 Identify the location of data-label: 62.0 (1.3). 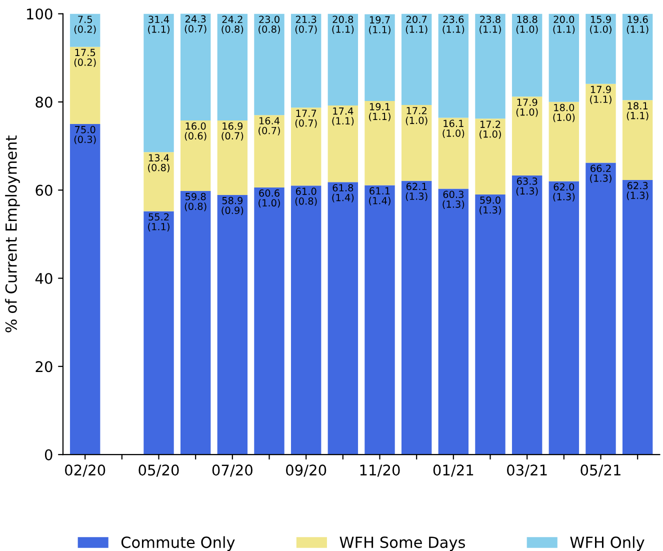
(564, 192).